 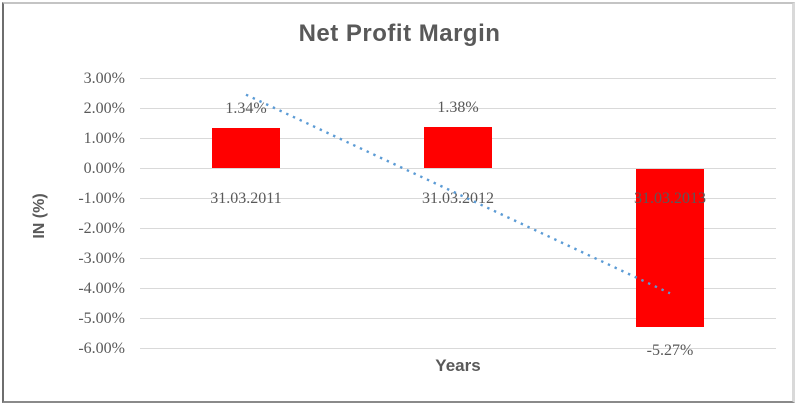 What do you see at coordinates (399, 33) in the screenshot?
I see `chart-title: Net Profit Margin` at bounding box center [399, 33].